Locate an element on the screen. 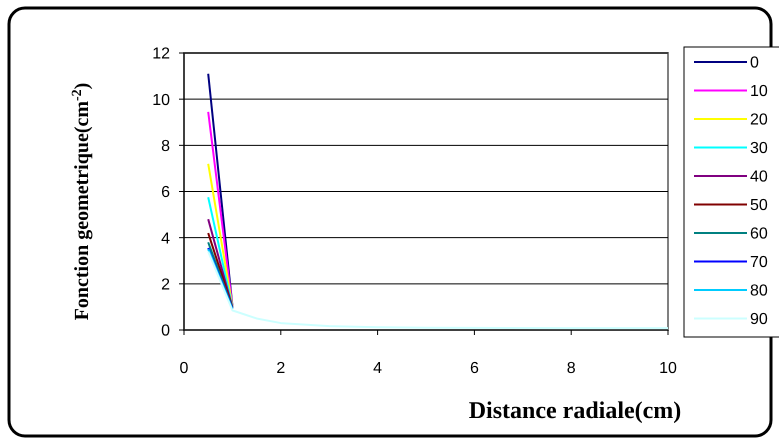 The width and height of the screenshot is (779, 443). legend-label: 80 is located at coordinates (759, 291).